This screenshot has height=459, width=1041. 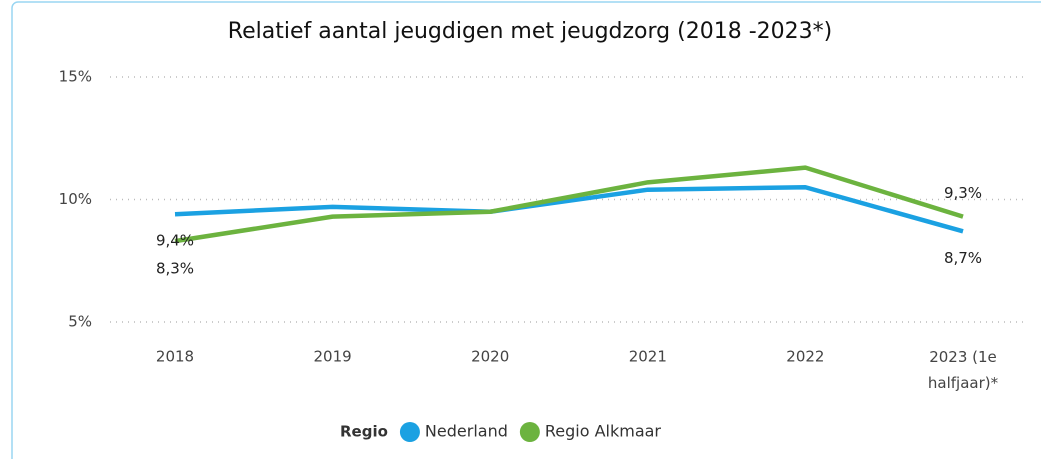 What do you see at coordinates (175, 357) in the screenshot?
I see `x-tick-label: 2018` at bounding box center [175, 357].